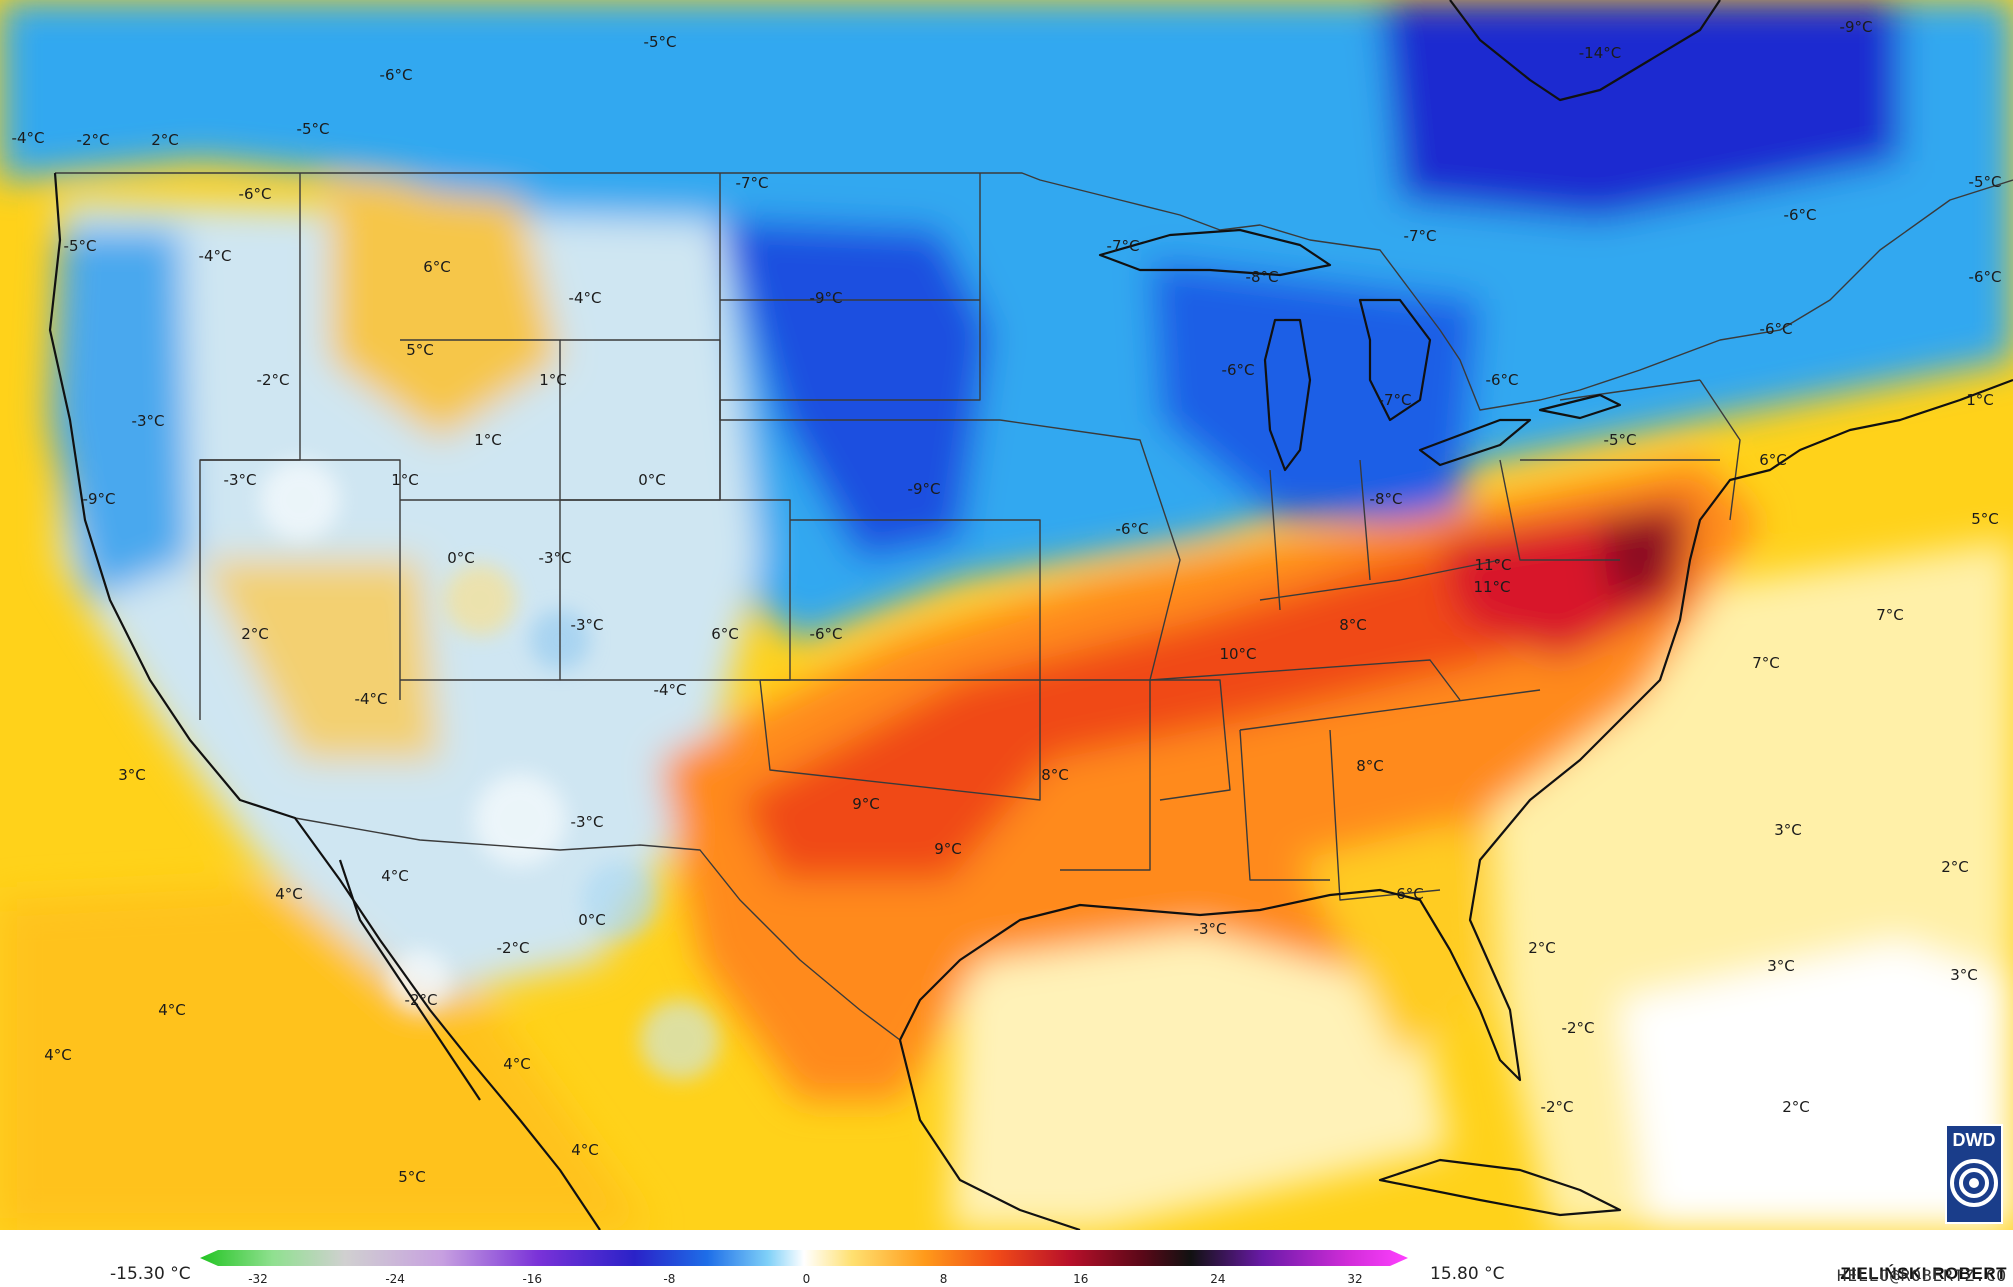 The width and height of the screenshot is (2013, 1287). What do you see at coordinates (1580, 406) in the screenshot?
I see `lake-ontario` at bounding box center [1580, 406].